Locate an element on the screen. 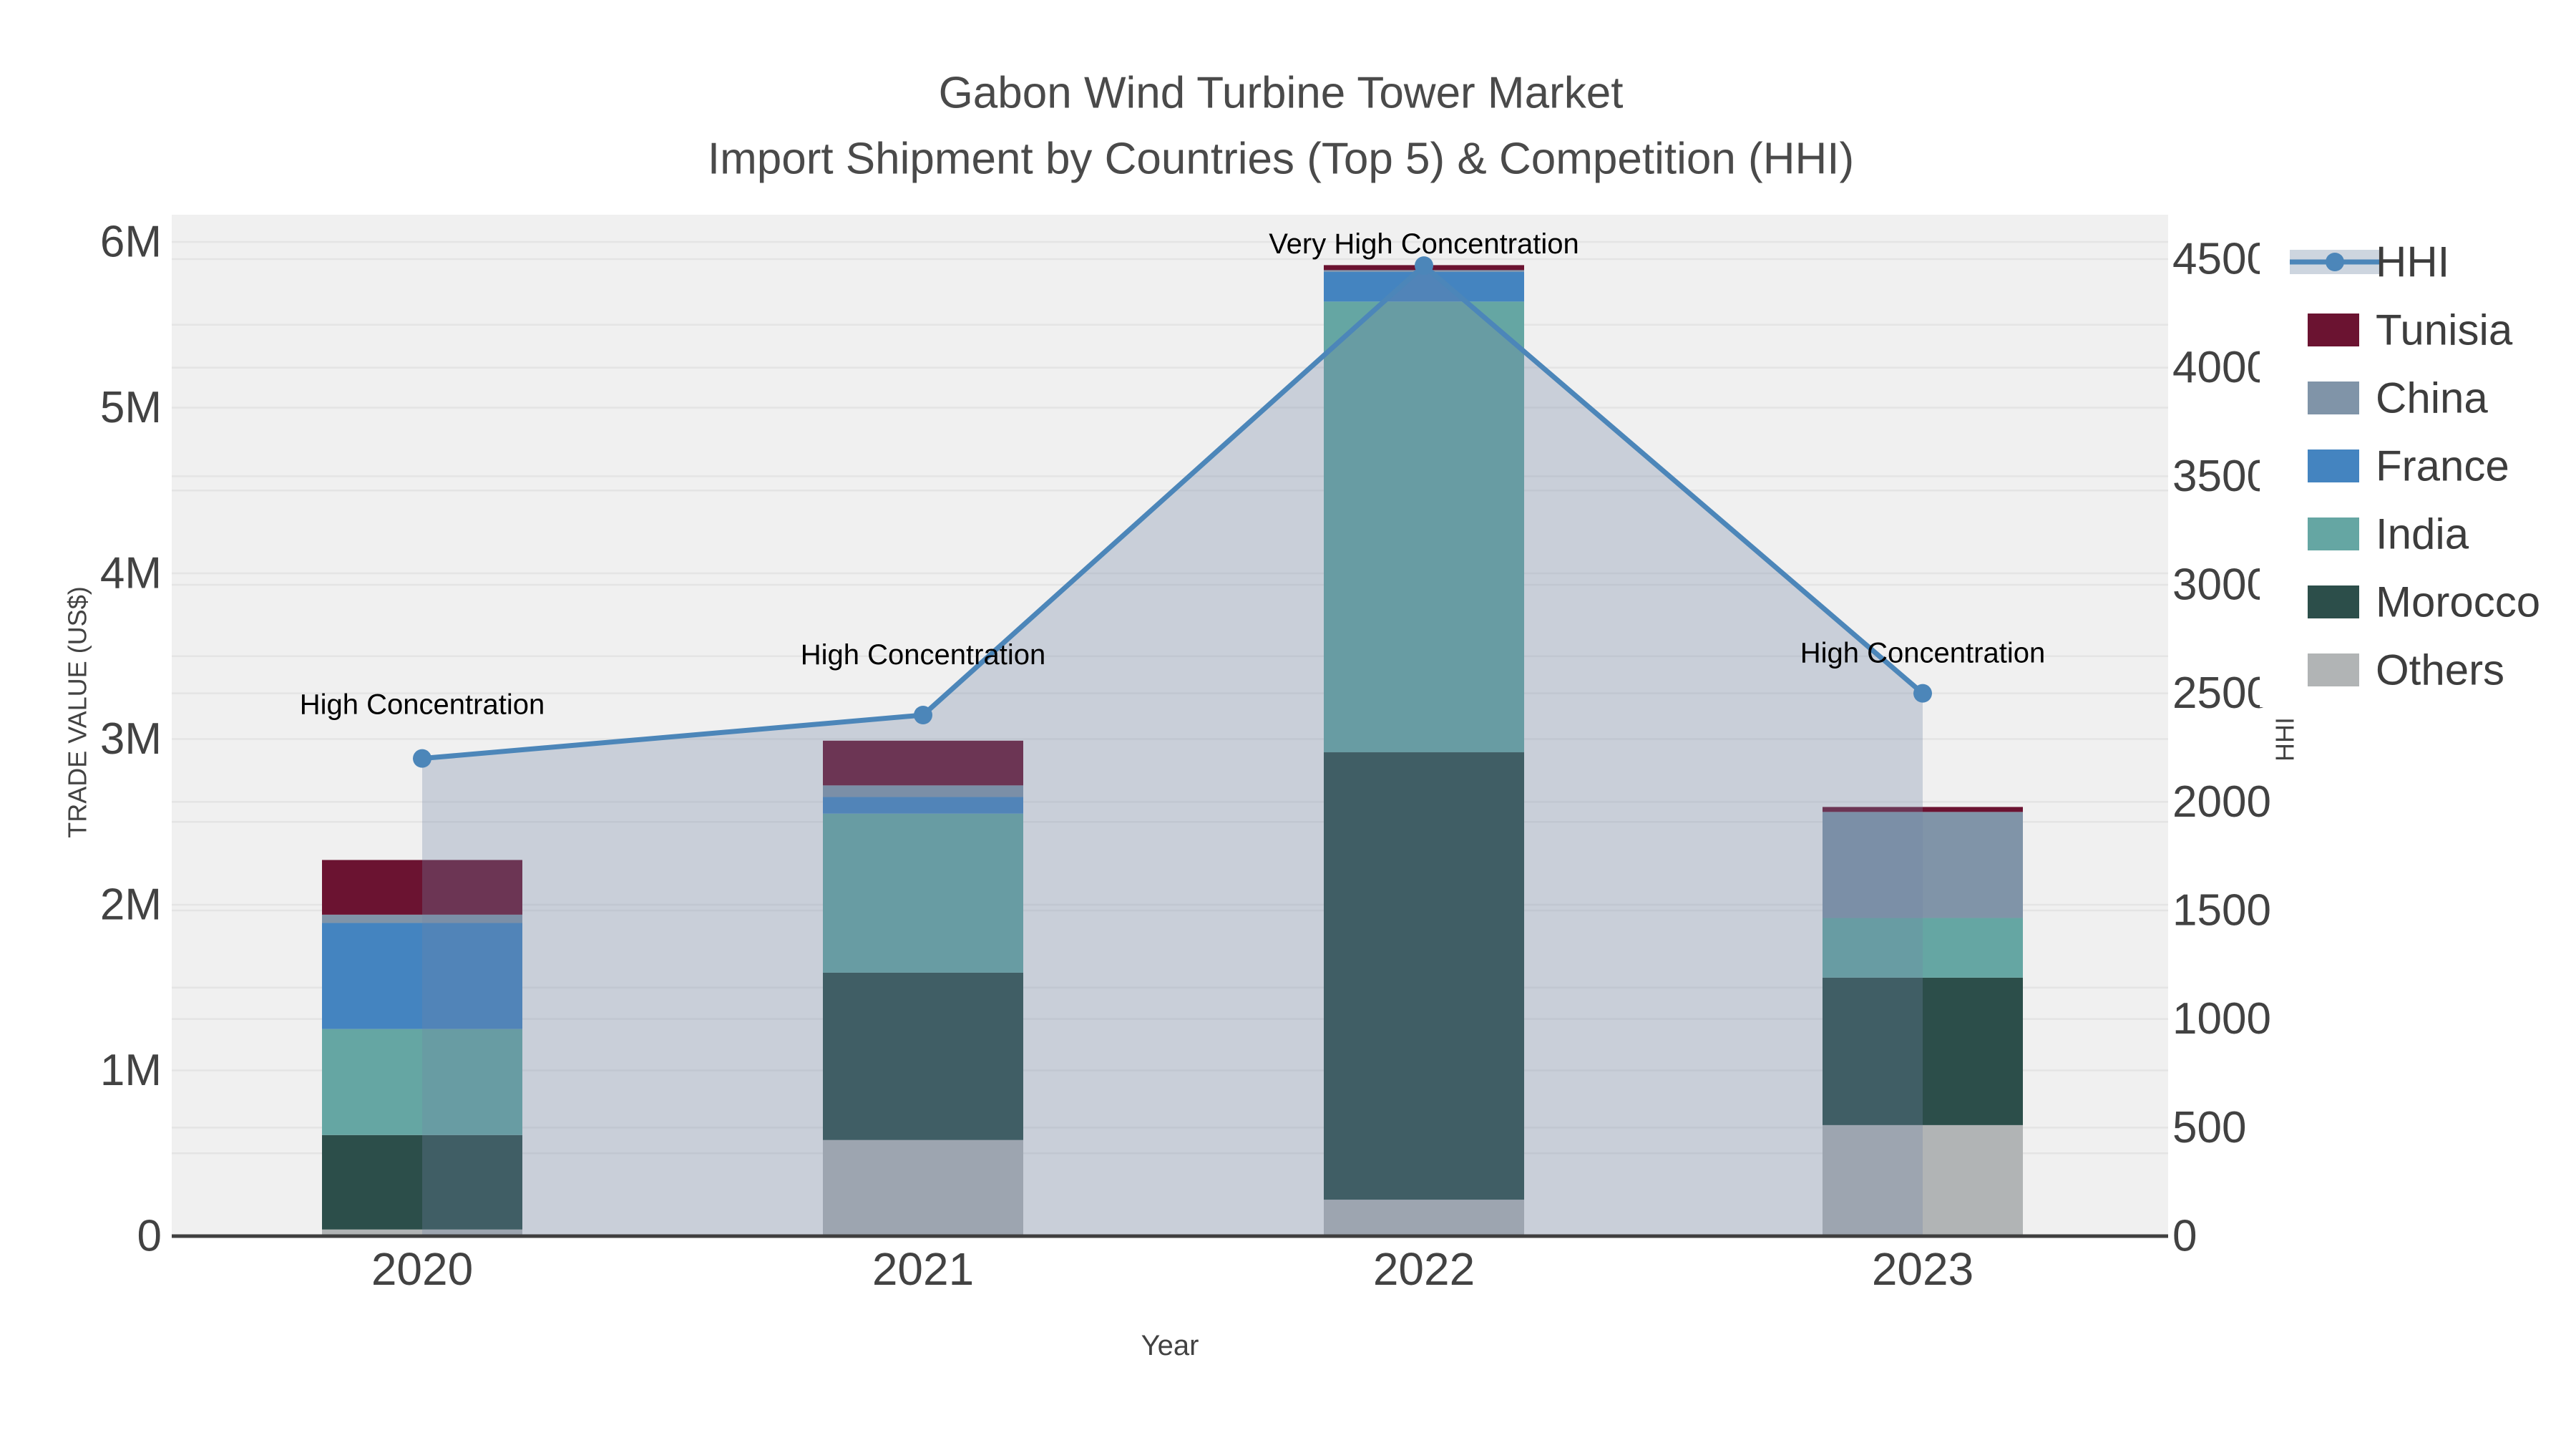 The image size is (2576, 1453). y-left-tick-label: 5M is located at coordinates (131, 407).